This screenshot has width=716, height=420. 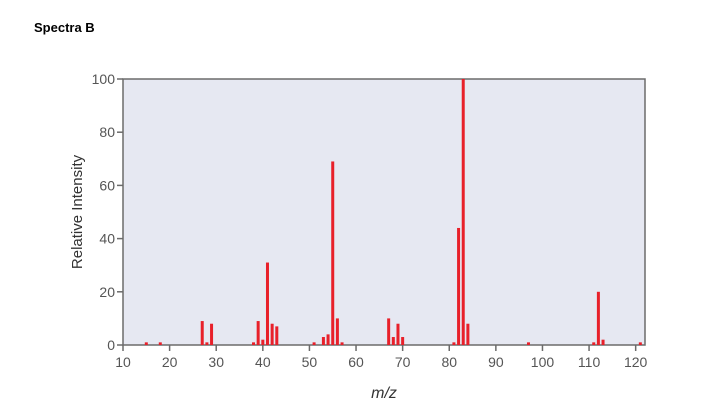 I want to click on x-tick-label: 10, so click(x=123, y=362).